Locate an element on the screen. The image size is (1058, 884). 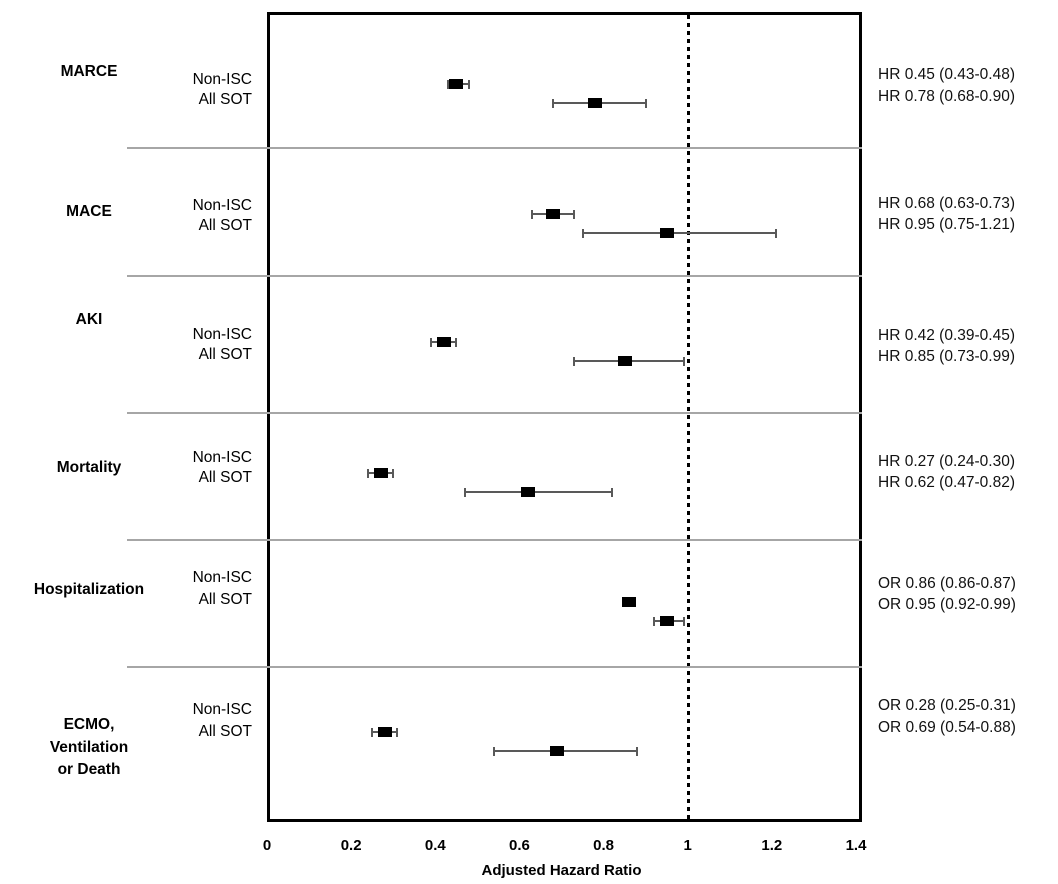
x-axis-tick-label: 1.2 is located at coordinates (772, 845).